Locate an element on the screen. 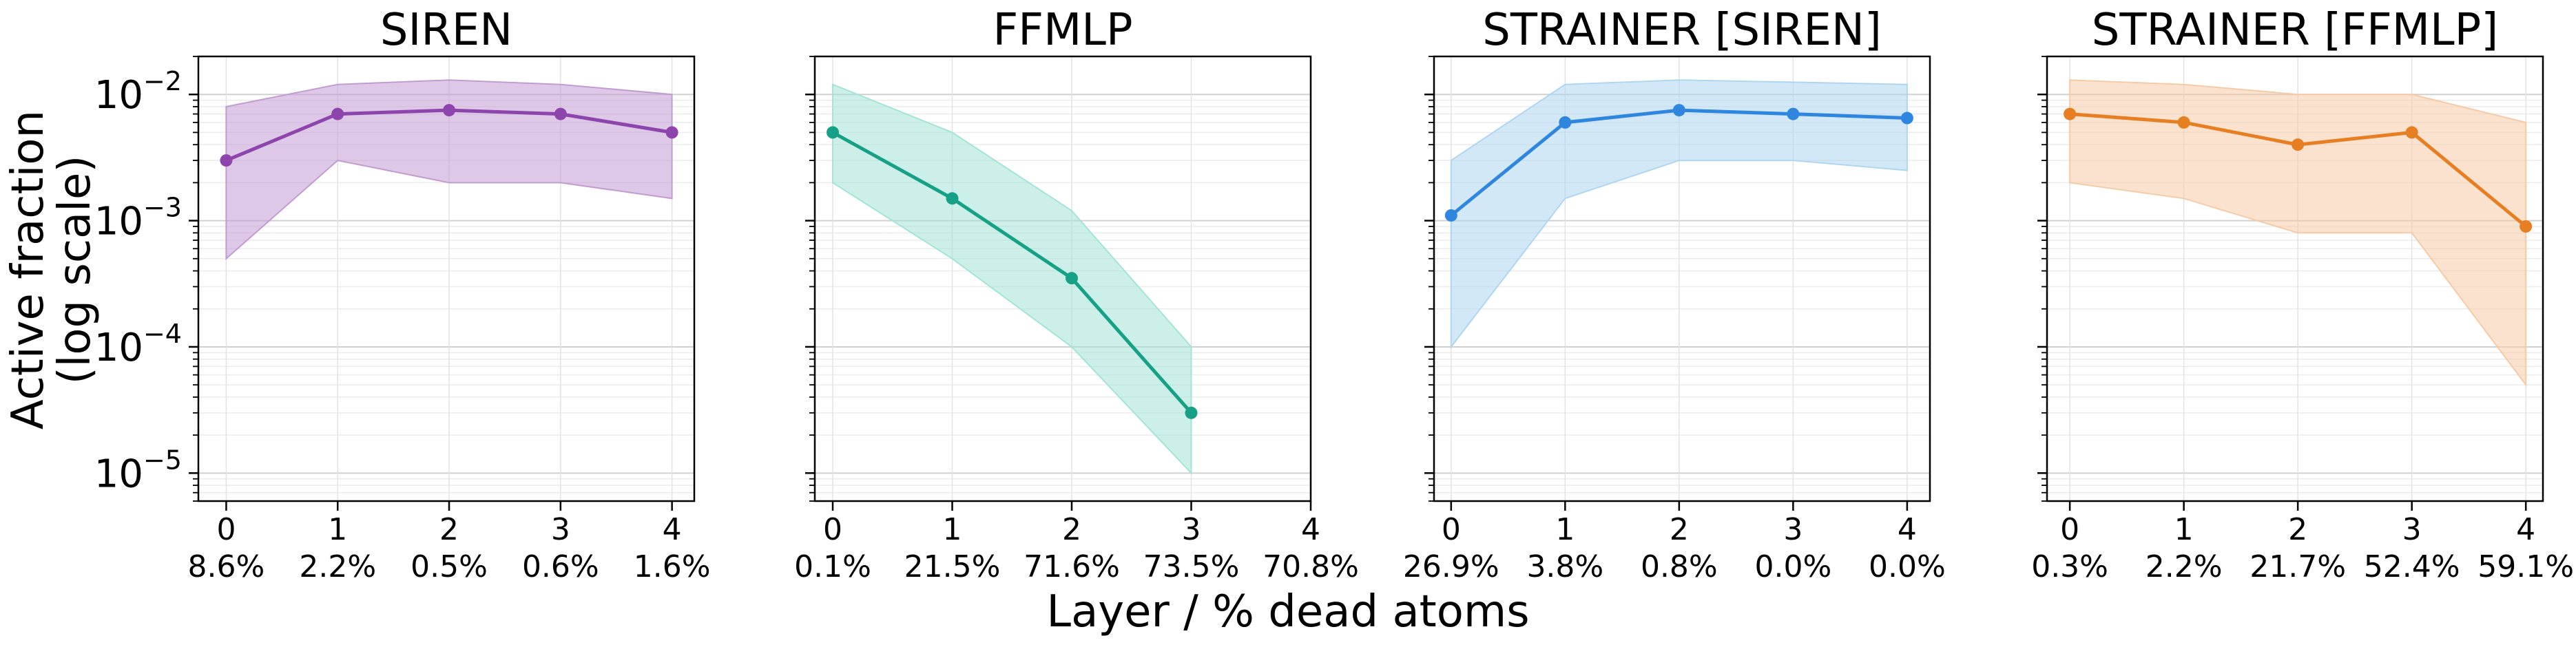 The image size is (2576, 647). dead-atoms-label: 0.3% is located at coordinates (2069, 566).